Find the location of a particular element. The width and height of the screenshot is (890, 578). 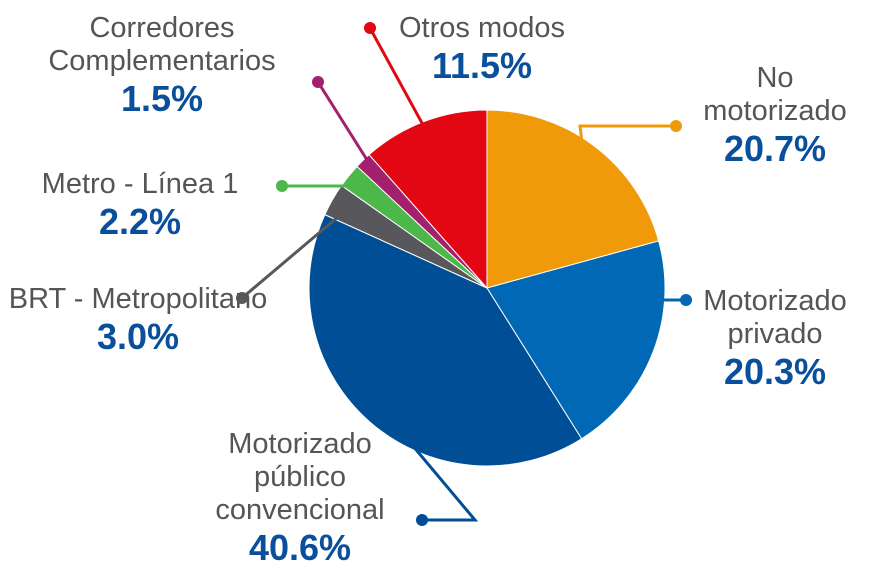

slice-label: BRT - Metropolitano 3.0% is located at coordinates (138, 320).